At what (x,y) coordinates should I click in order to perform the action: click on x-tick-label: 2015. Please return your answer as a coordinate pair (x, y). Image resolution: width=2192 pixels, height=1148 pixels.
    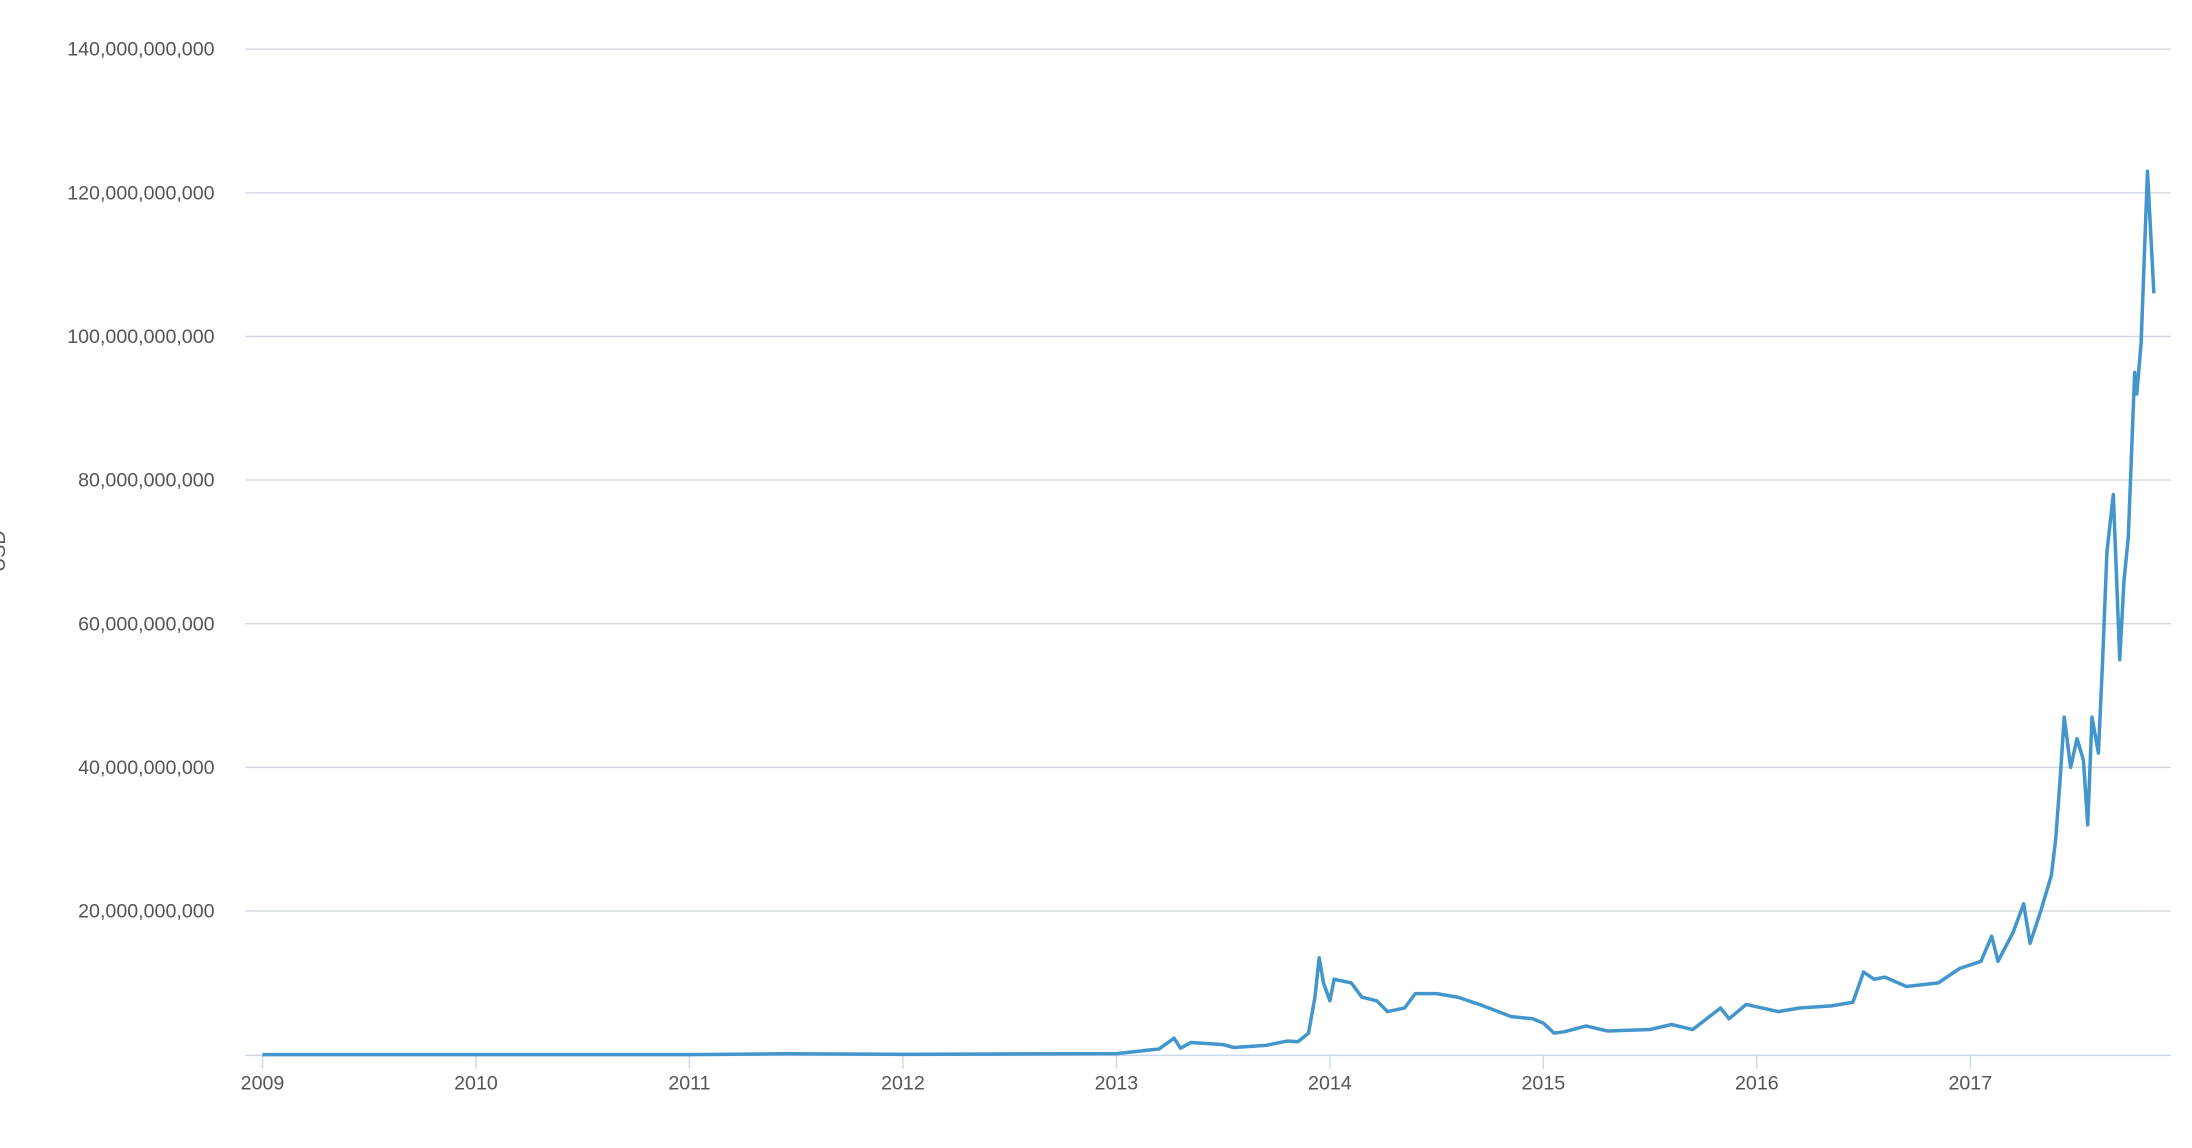
    Looking at the image, I should click on (1544, 1083).